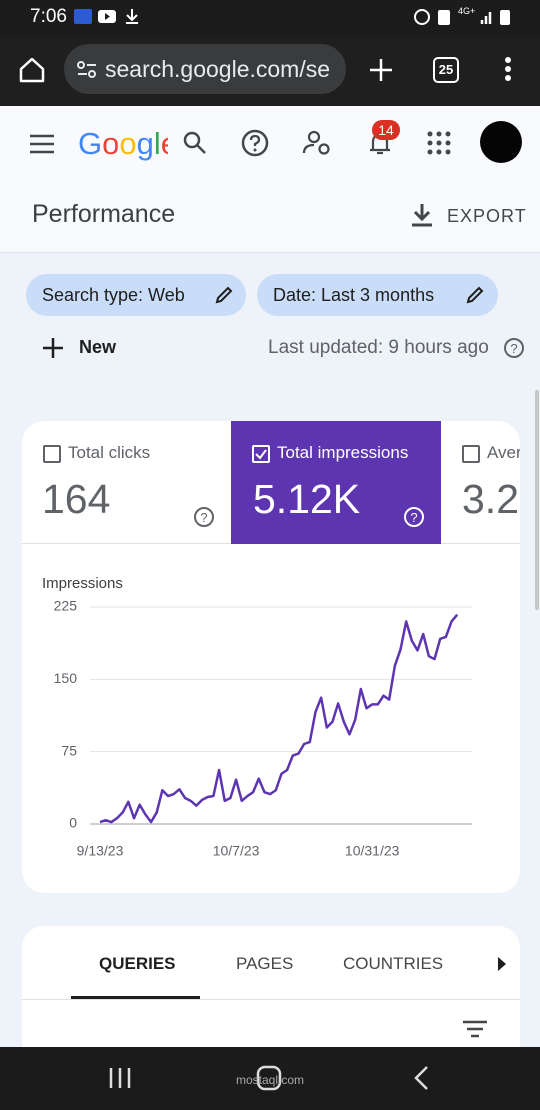  What do you see at coordinates (73, 823) in the screenshot?
I see `y-tick-label: 0` at bounding box center [73, 823].